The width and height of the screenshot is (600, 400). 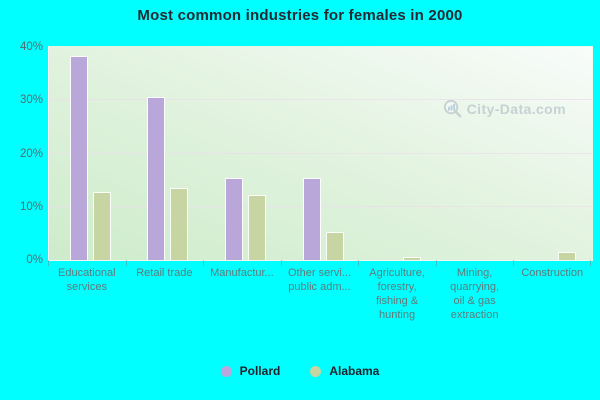 What do you see at coordinates (452, 108) in the screenshot?
I see `magnifier-barchart-icon` at bounding box center [452, 108].